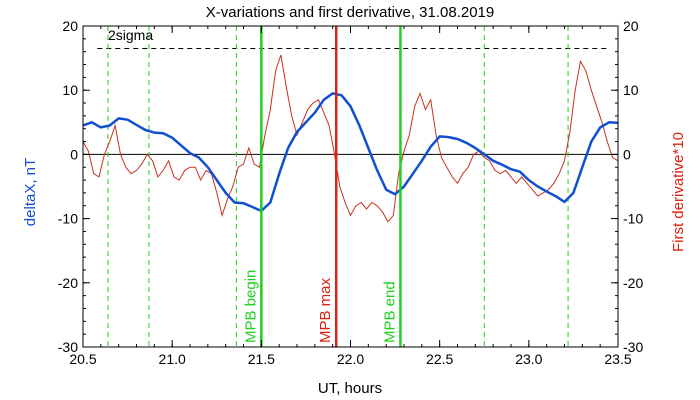 The image size is (700, 400). Describe the element at coordinates (74, 154) in the screenshot. I see `y-tick-label-left-3: 0` at that location.